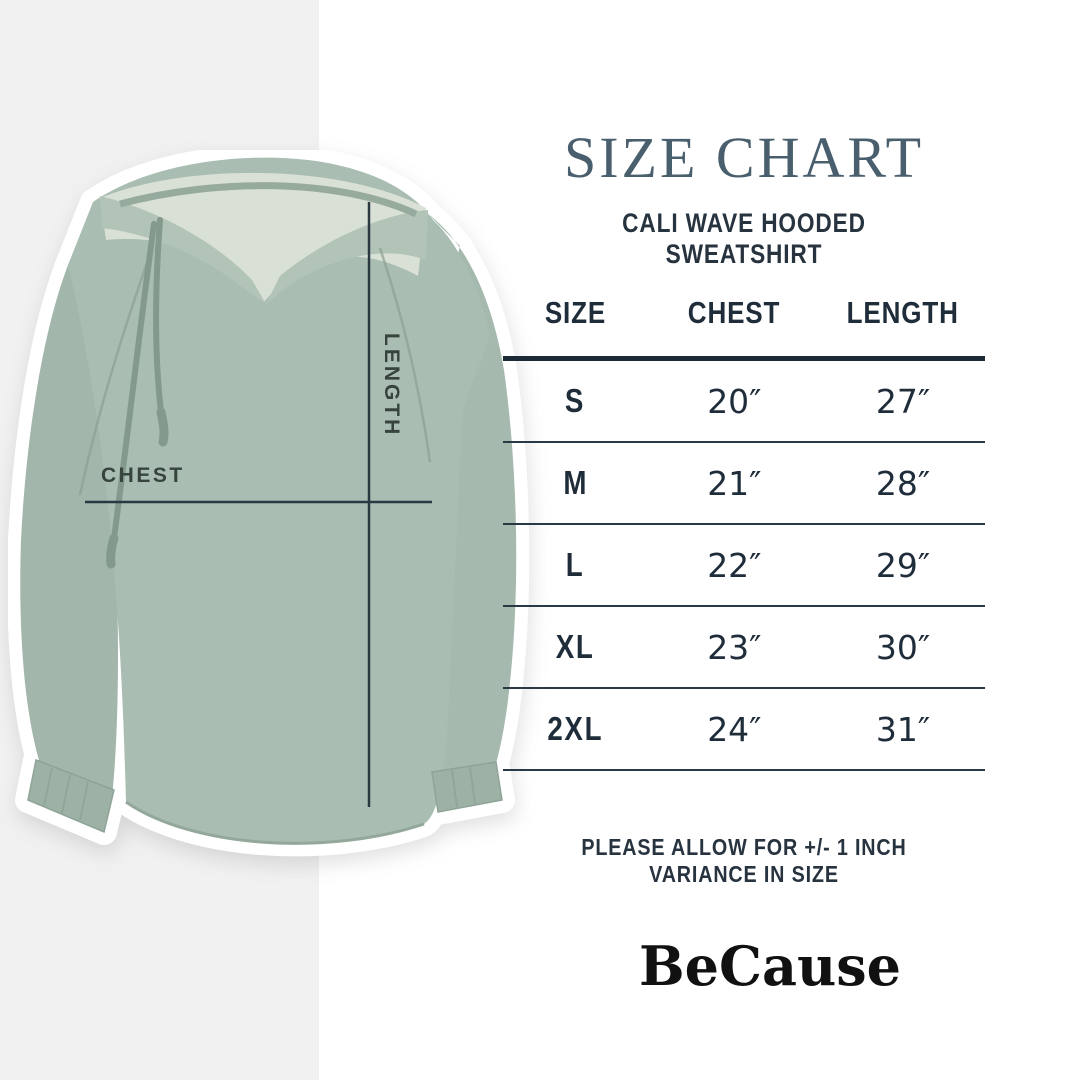 Image resolution: width=1080 pixels, height=1080 pixels. Describe the element at coordinates (734, 401) in the screenshot. I see `chest-cell: 20″` at that location.